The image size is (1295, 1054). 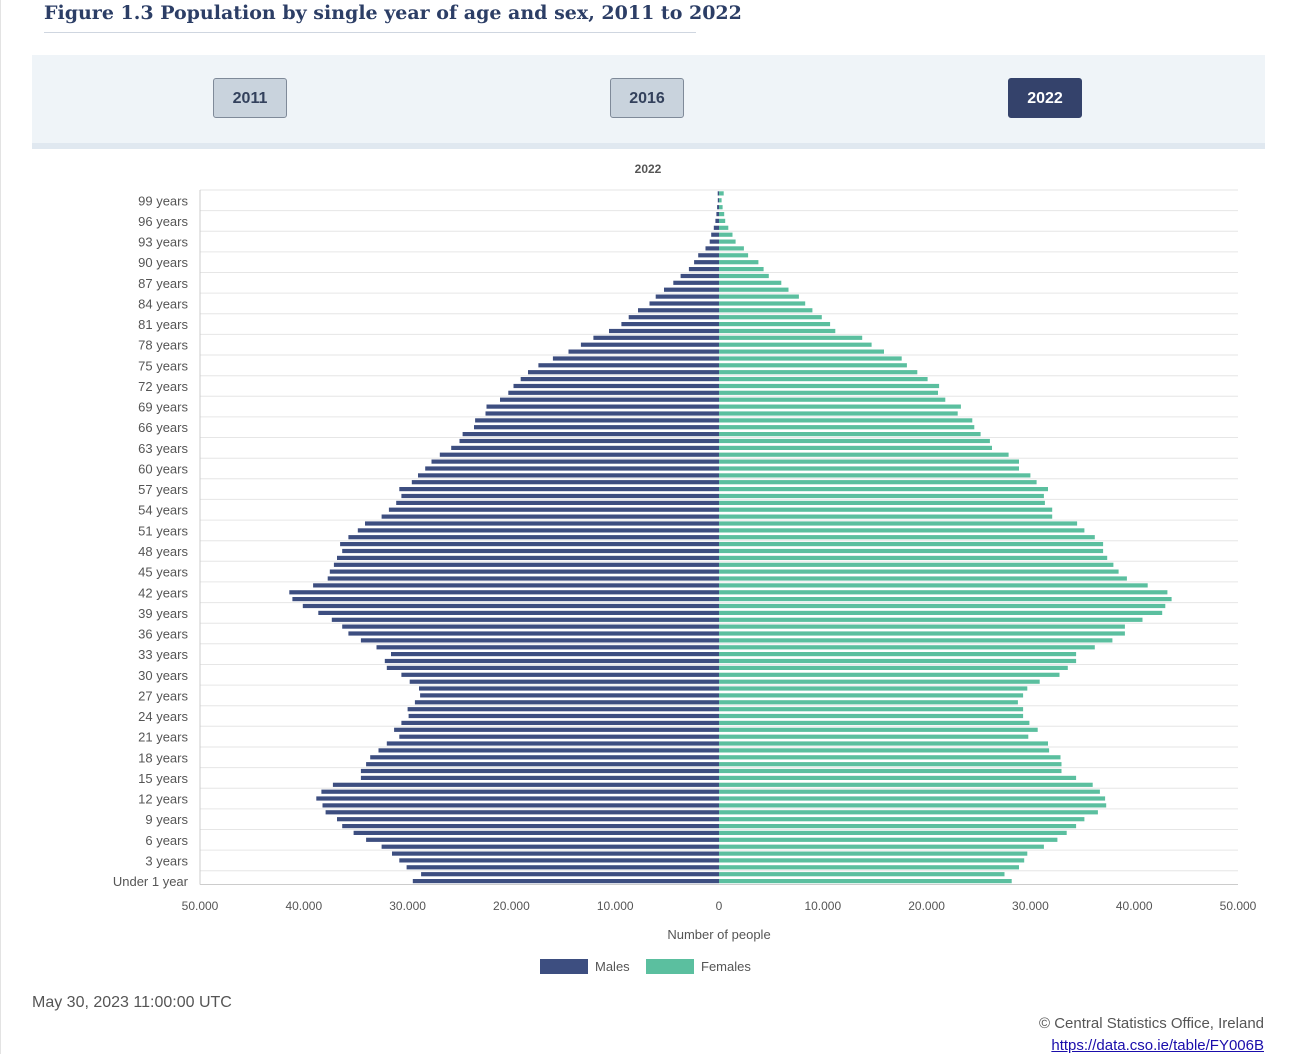 What do you see at coordinates (250, 98) in the screenshot?
I see `year-button-2011: 2011` at bounding box center [250, 98].